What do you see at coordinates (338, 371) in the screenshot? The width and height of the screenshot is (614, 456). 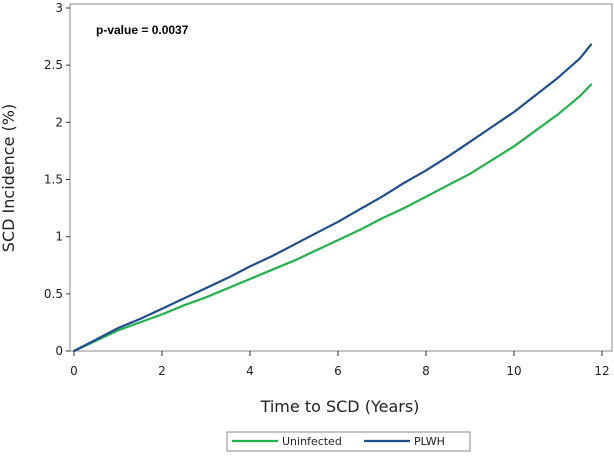 I see `x-tick-label-3: 6` at bounding box center [338, 371].